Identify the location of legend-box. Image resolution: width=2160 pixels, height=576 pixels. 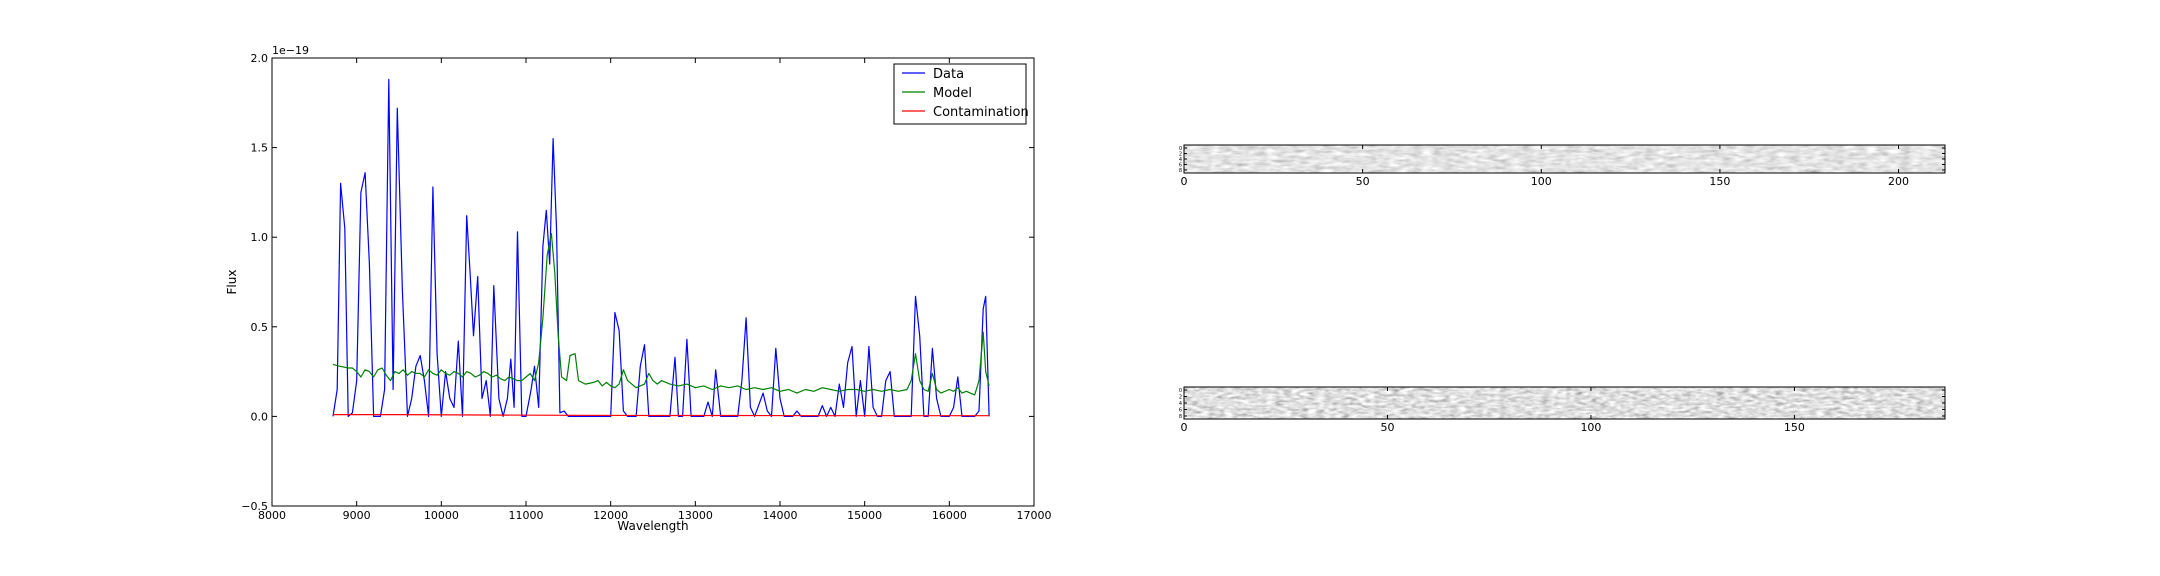
(960, 94).